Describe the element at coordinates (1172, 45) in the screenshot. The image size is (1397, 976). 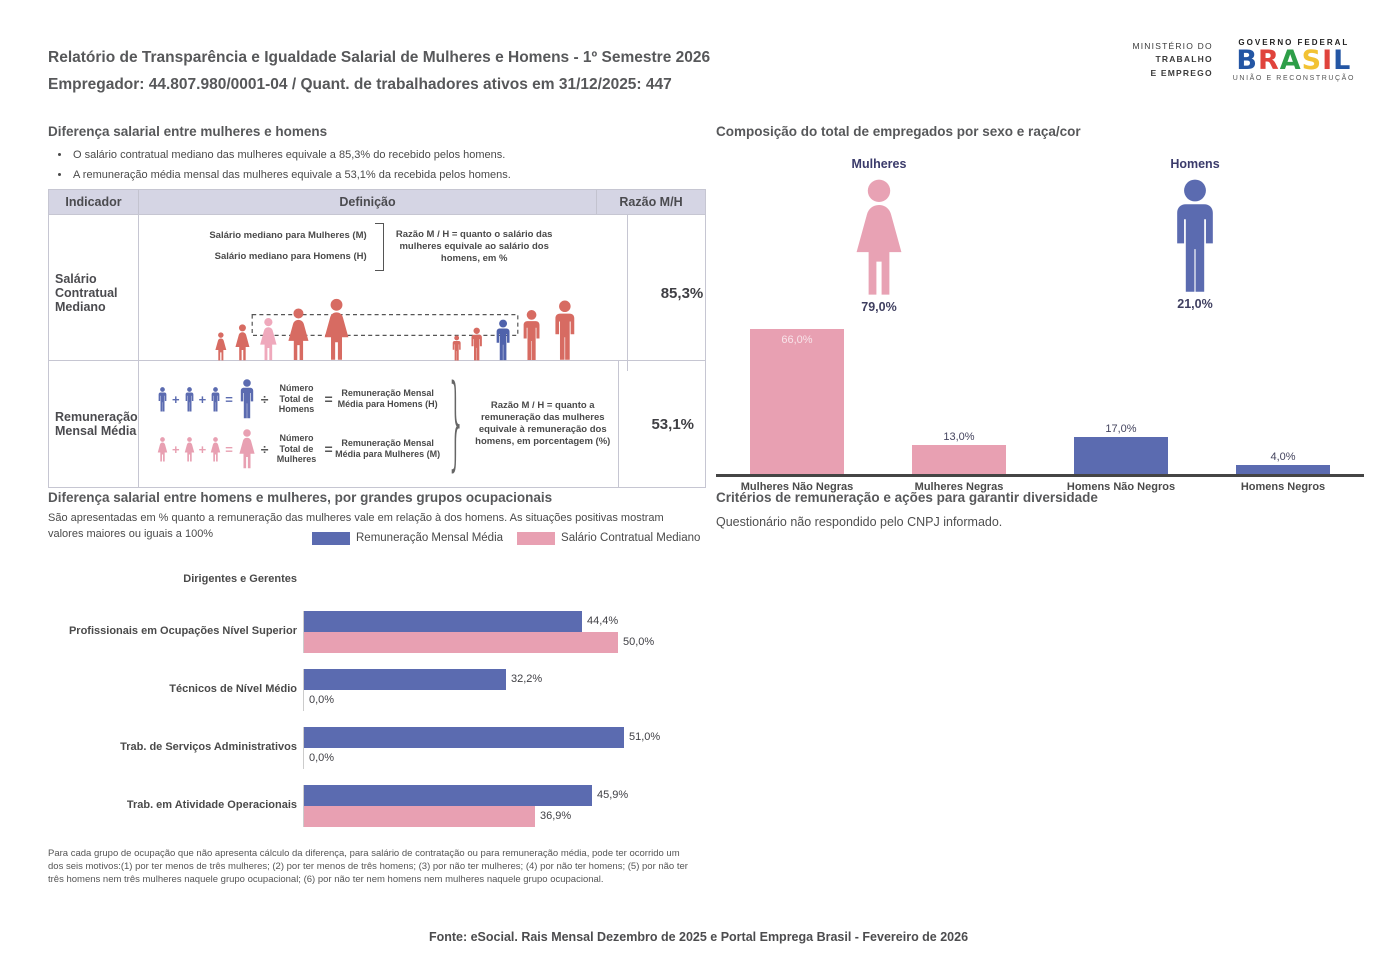
I see `ministry-line1: MINISTÉRIO DO` at that location.